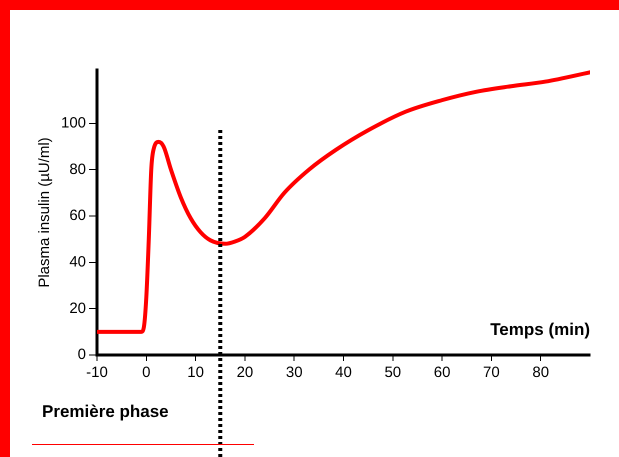 The width and height of the screenshot is (619, 457). I want to click on x-tick-label: 20, so click(245, 373).